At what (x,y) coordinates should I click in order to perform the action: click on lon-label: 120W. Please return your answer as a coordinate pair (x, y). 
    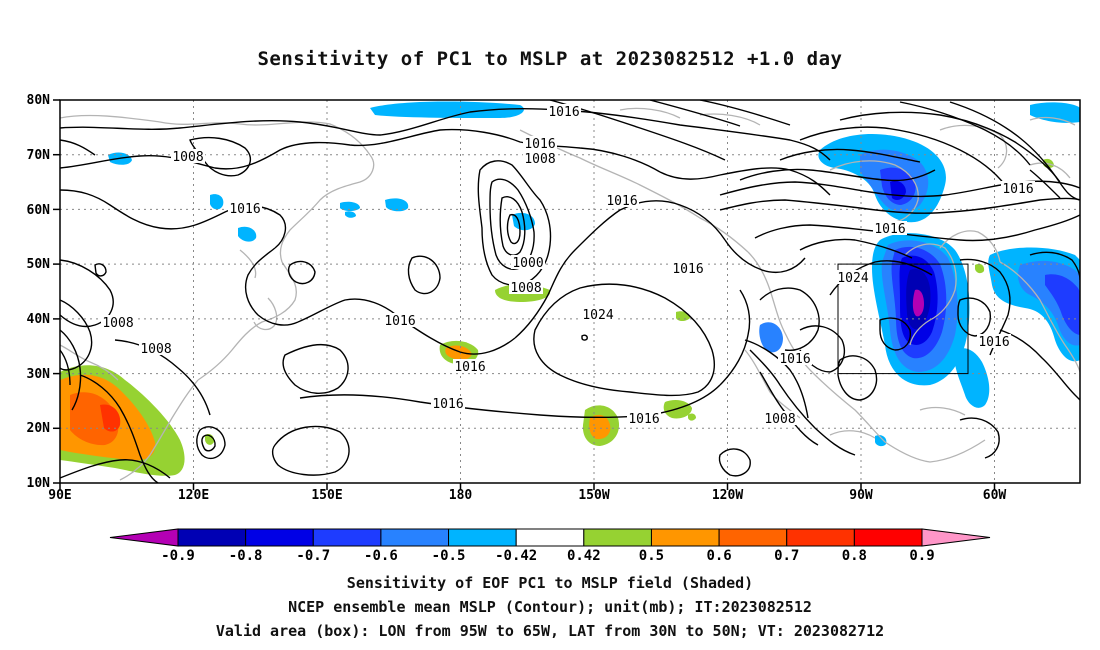
    Looking at the image, I should click on (727, 495).